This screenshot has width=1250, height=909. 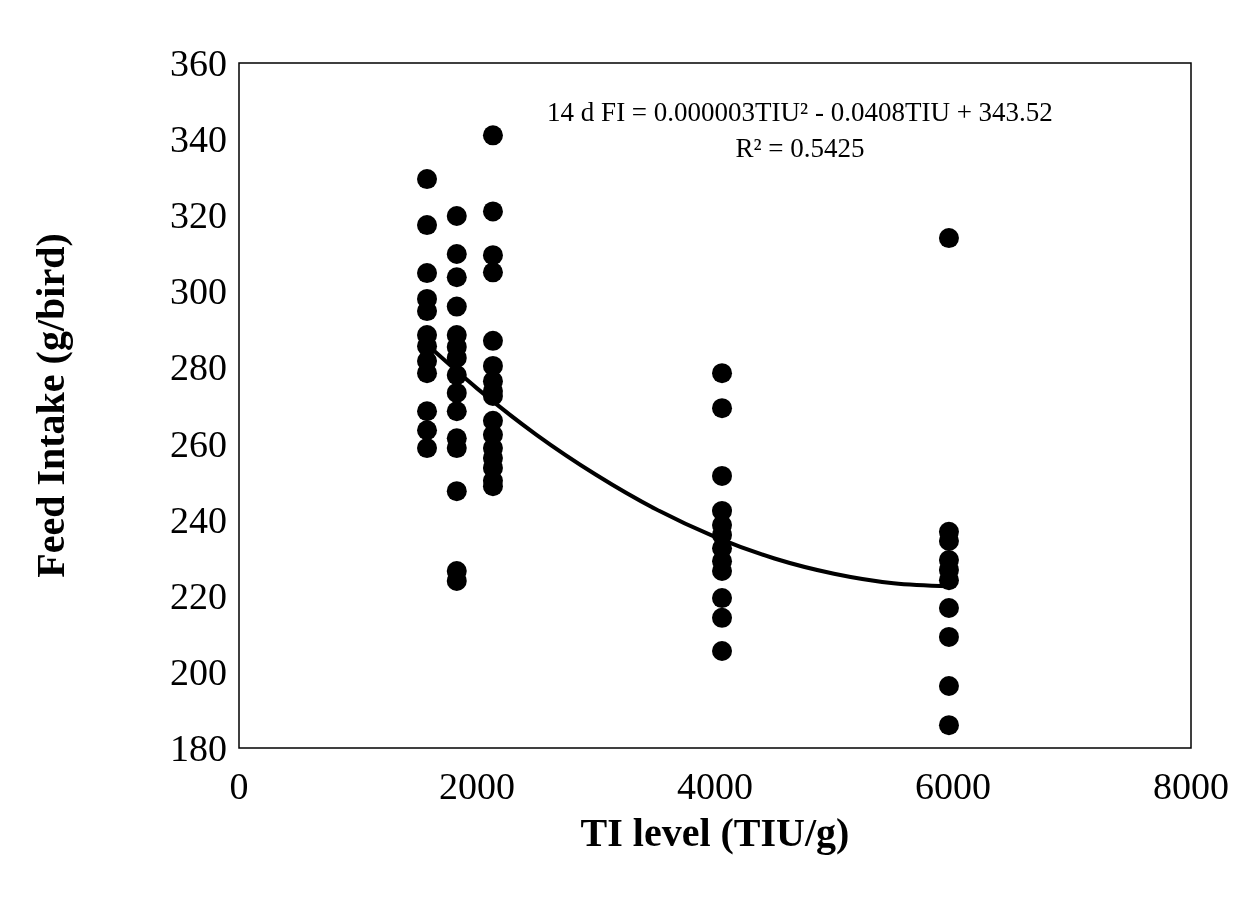 I want to click on x-tick-label: 2000, so click(x=477, y=786).